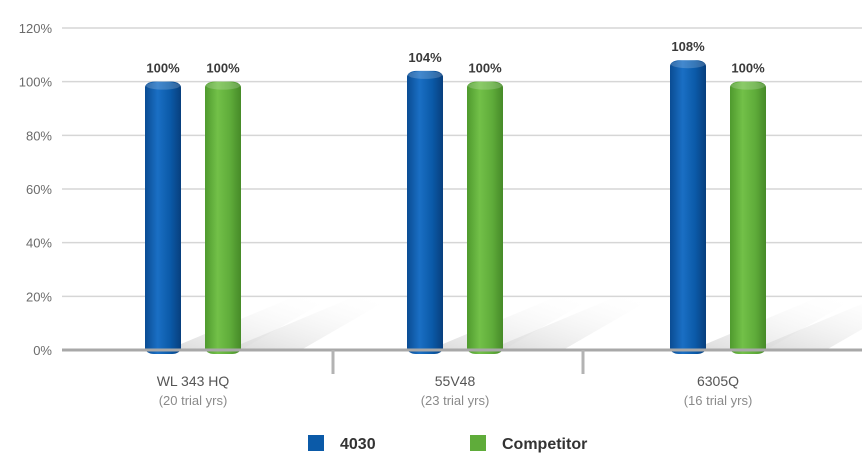 This screenshot has width=862, height=455. What do you see at coordinates (39, 189) in the screenshot?
I see `y-tick-label: 60%` at bounding box center [39, 189].